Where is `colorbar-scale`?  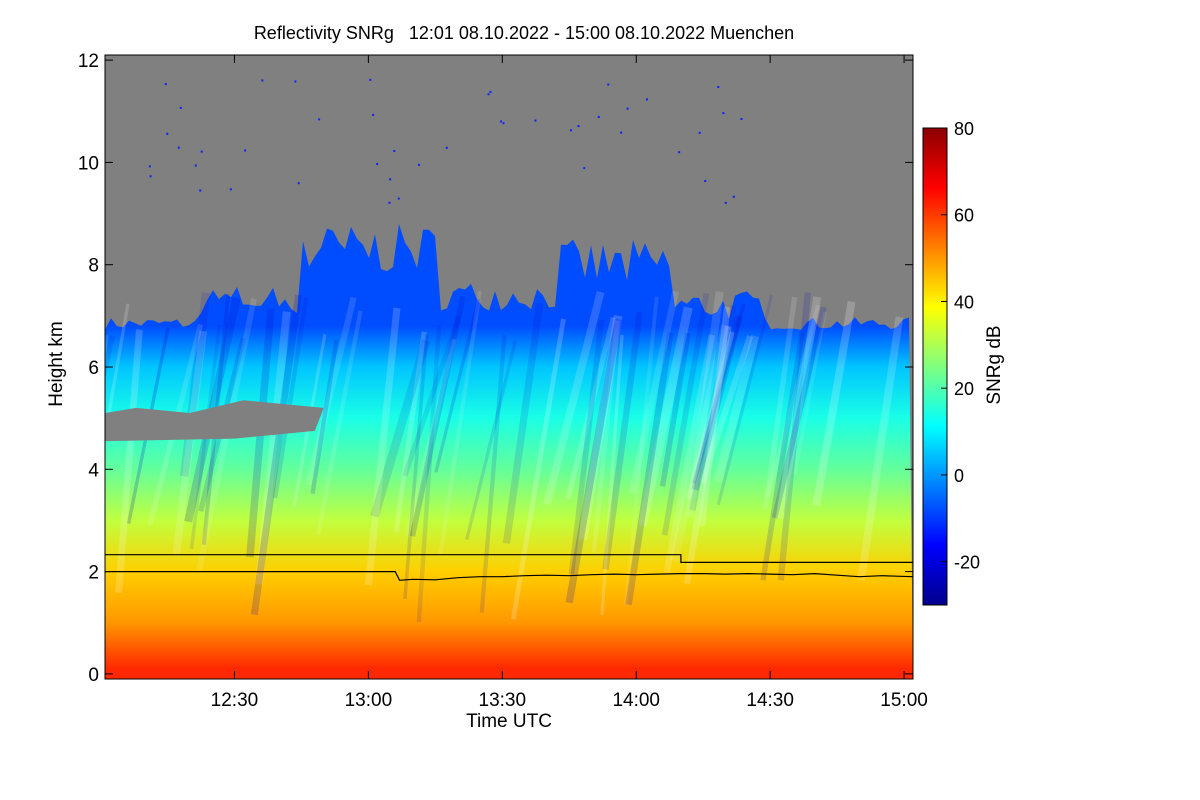
colorbar-scale is located at coordinates (935, 366).